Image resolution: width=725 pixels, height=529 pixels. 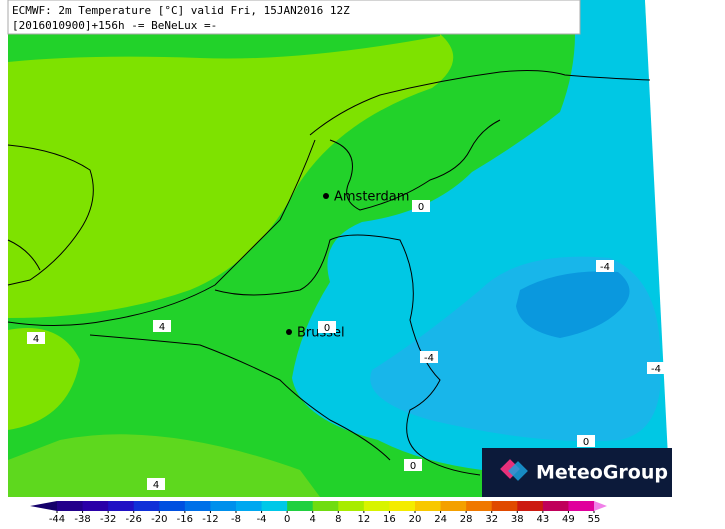 What do you see at coordinates (466, 519) in the screenshot?
I see `colorbar-tick-label: 28` at bounding box center [466, 519].